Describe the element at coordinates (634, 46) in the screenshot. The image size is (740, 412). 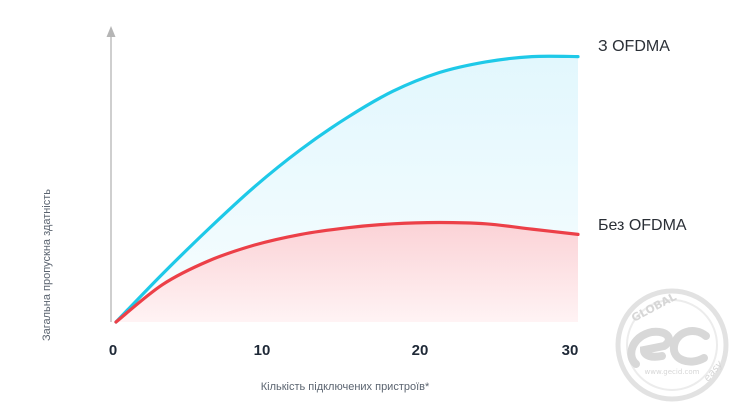
I see `series-label-with-ofdma: З OFDMA` at that location.